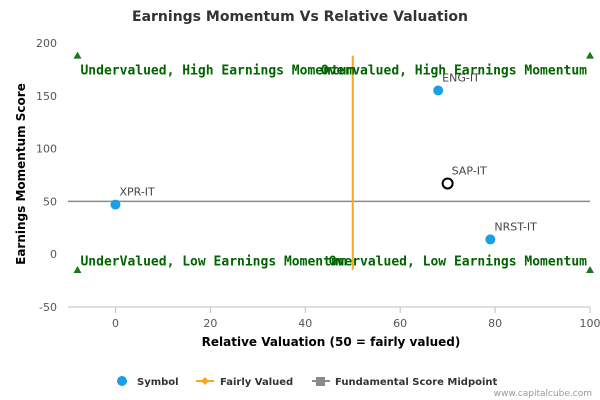 The height and width of the screenshot is (400, 600). Describe the element at coordinates (400, 323) in the screenshot. I see `x-tick-label: 60` at that location.